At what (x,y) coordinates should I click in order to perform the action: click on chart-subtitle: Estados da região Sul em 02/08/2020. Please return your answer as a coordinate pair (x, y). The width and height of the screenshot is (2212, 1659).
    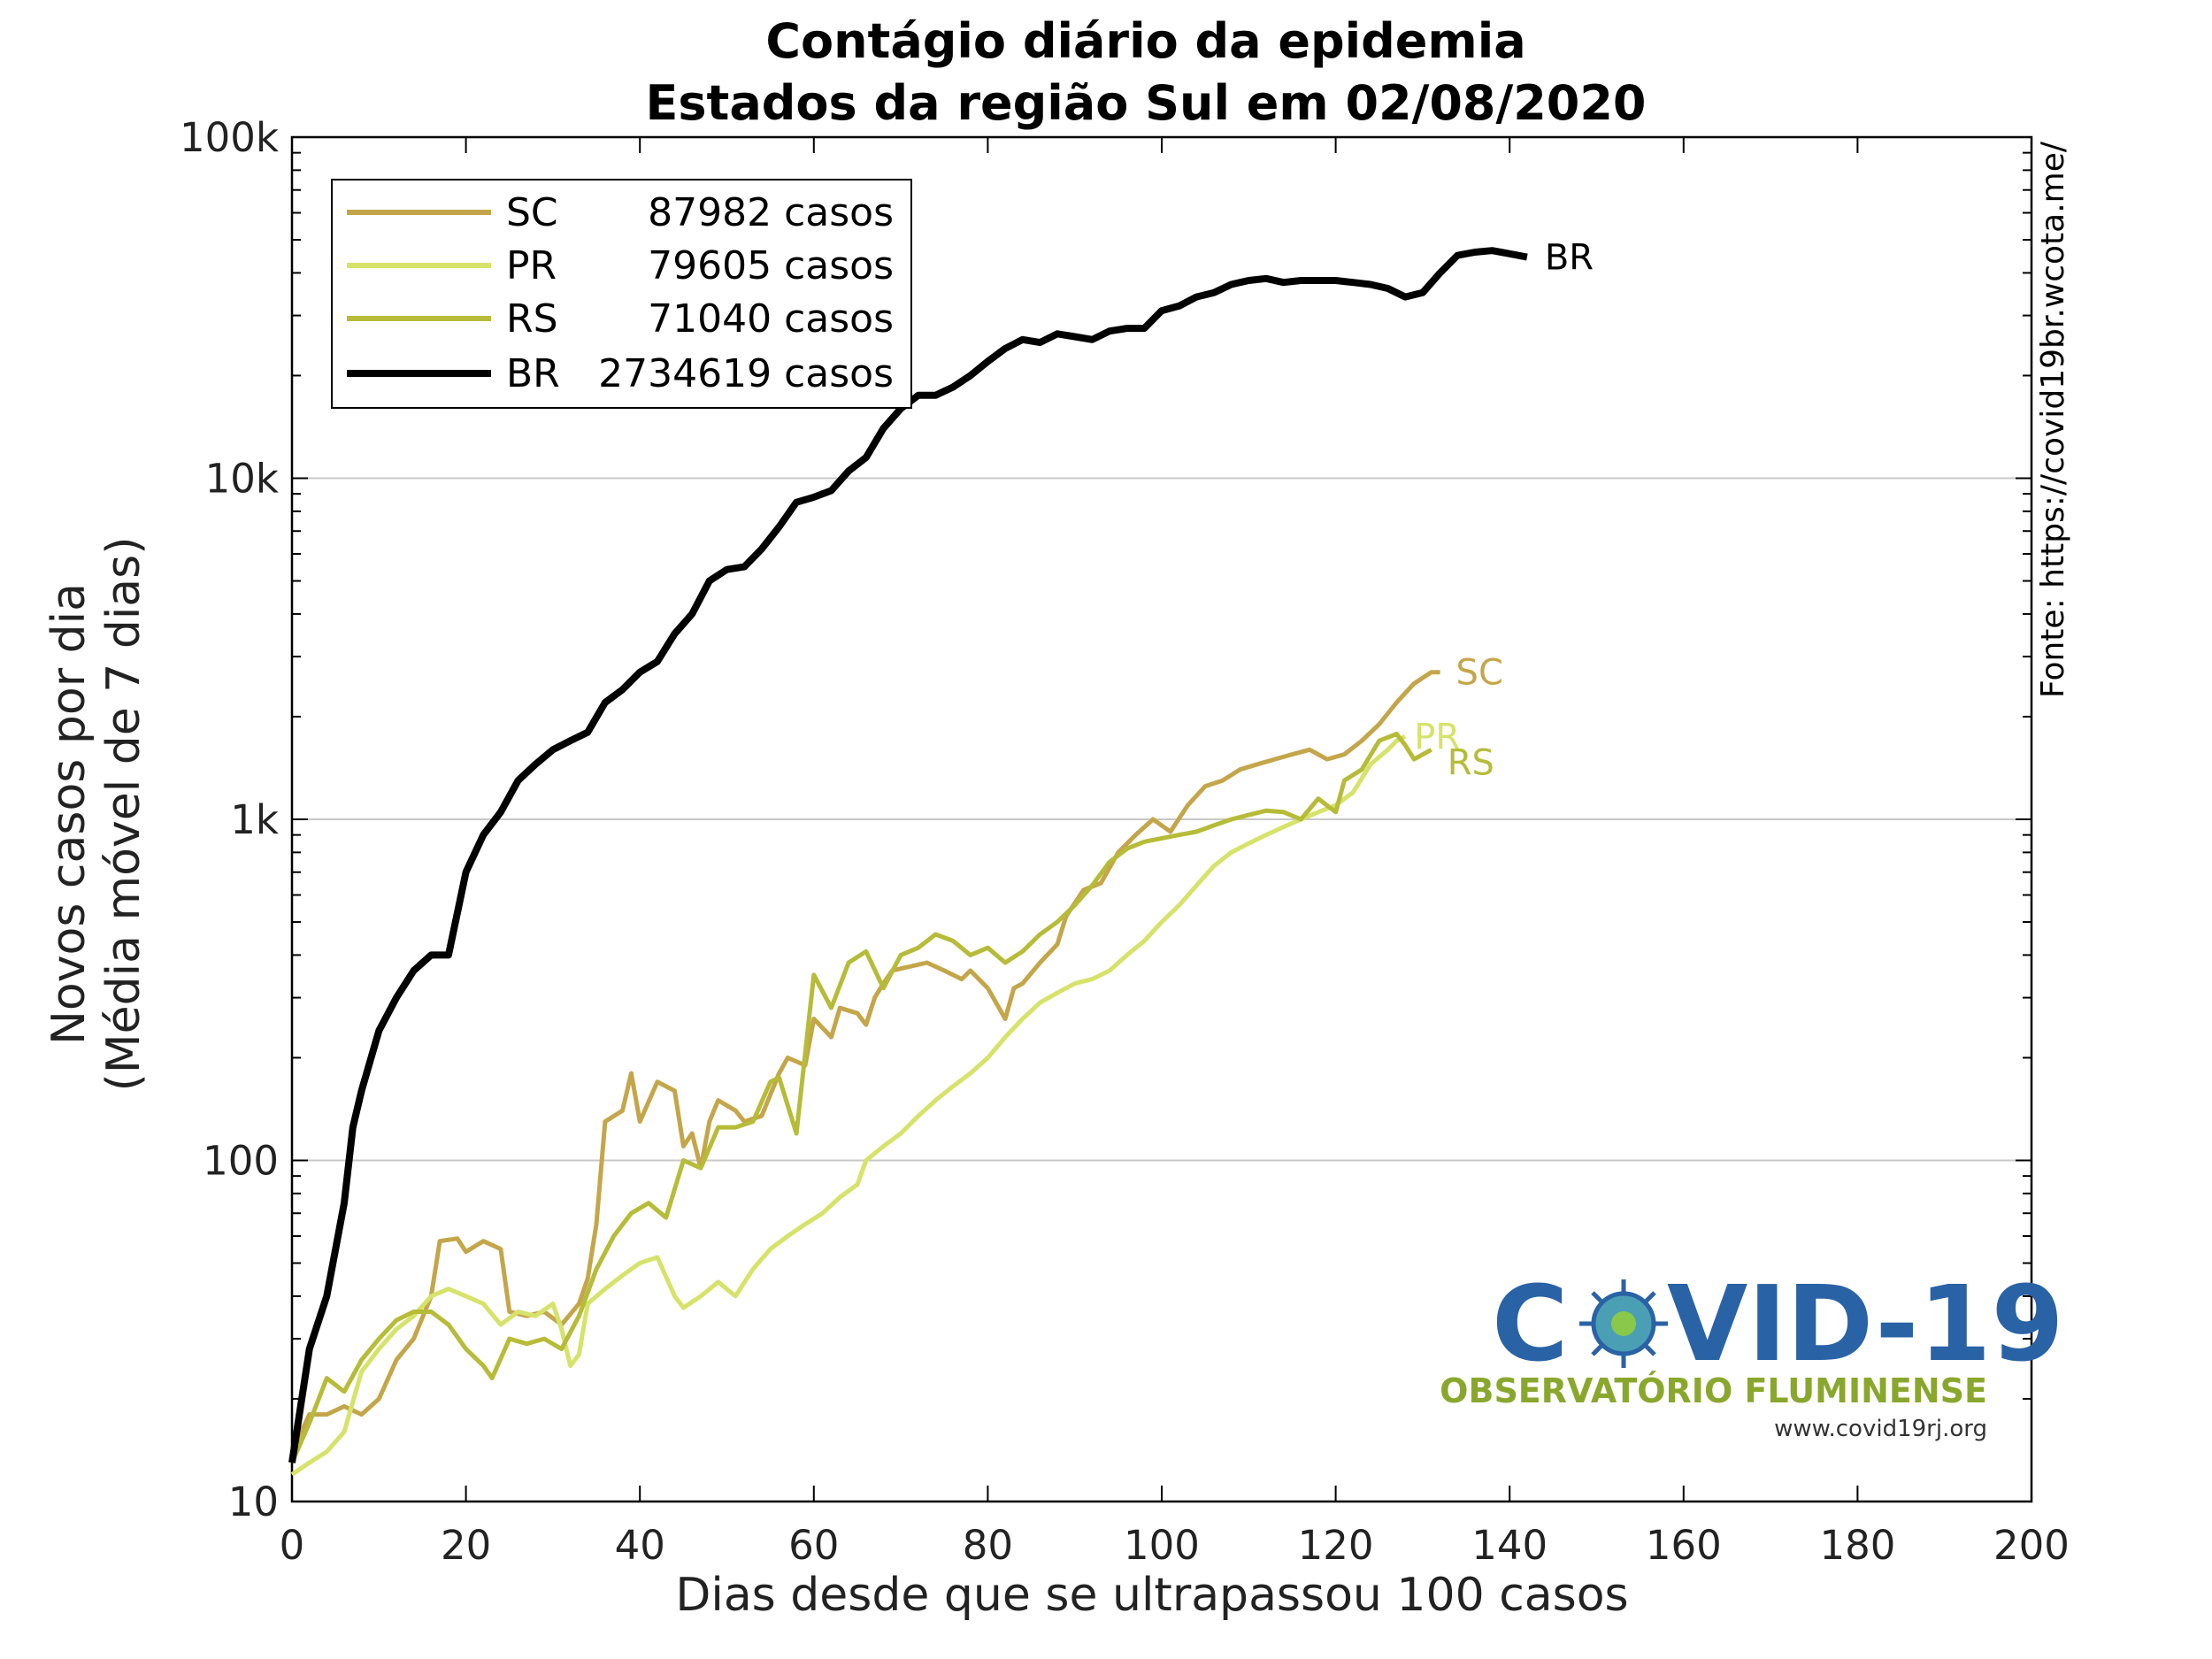
    Looking at the image, I should click on (1147, 103).